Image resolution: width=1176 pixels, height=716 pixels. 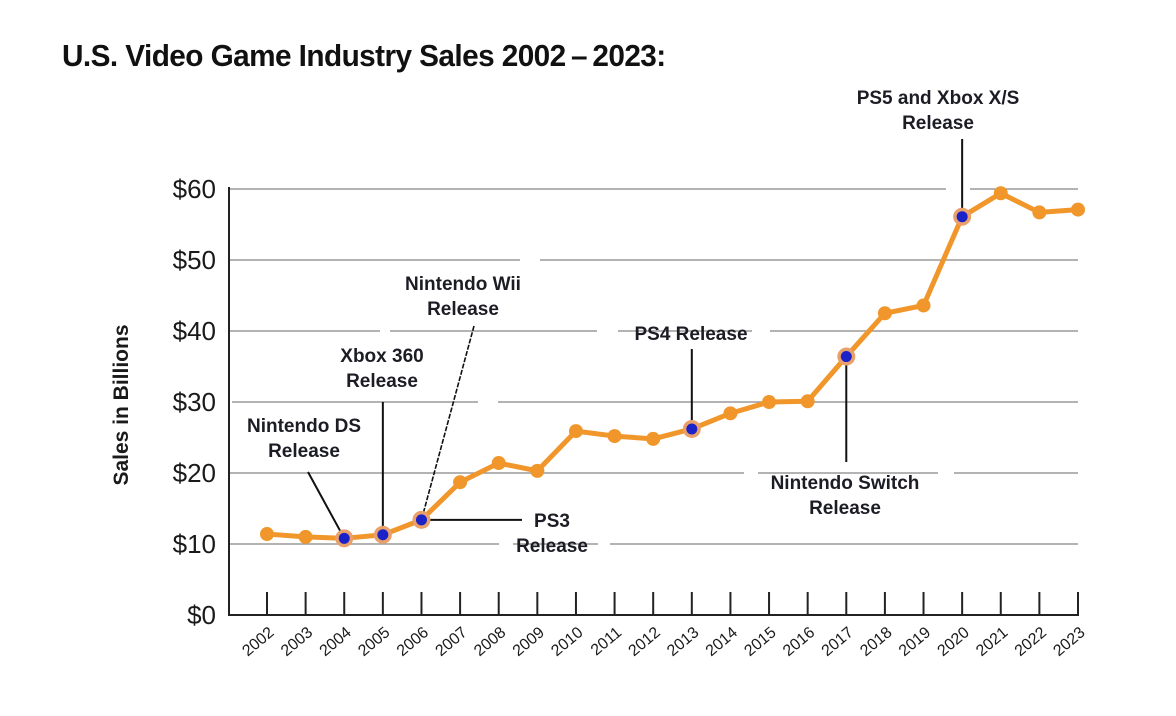 I want to click on x-tick-label: 2018, so click(x=876, y=642).